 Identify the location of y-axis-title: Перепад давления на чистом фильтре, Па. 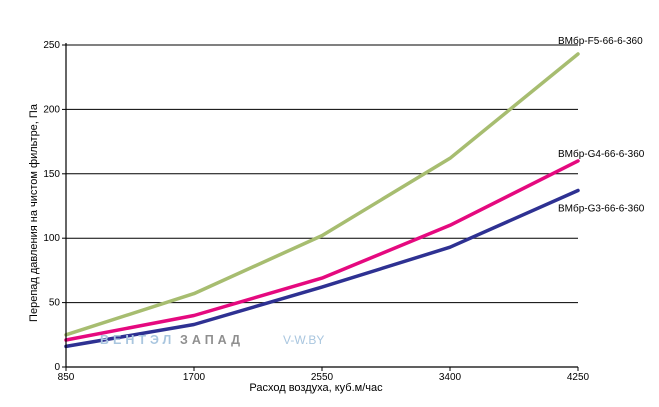
(34, 212).